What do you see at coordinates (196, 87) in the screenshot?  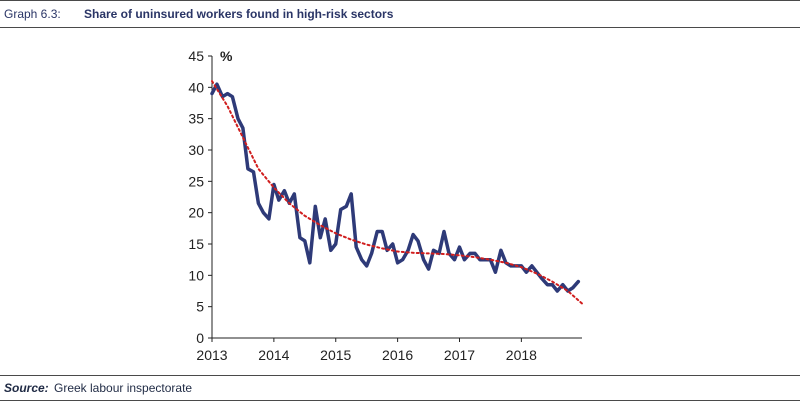 I see `y-tick-label: 40` at bounding box center [196, 87].